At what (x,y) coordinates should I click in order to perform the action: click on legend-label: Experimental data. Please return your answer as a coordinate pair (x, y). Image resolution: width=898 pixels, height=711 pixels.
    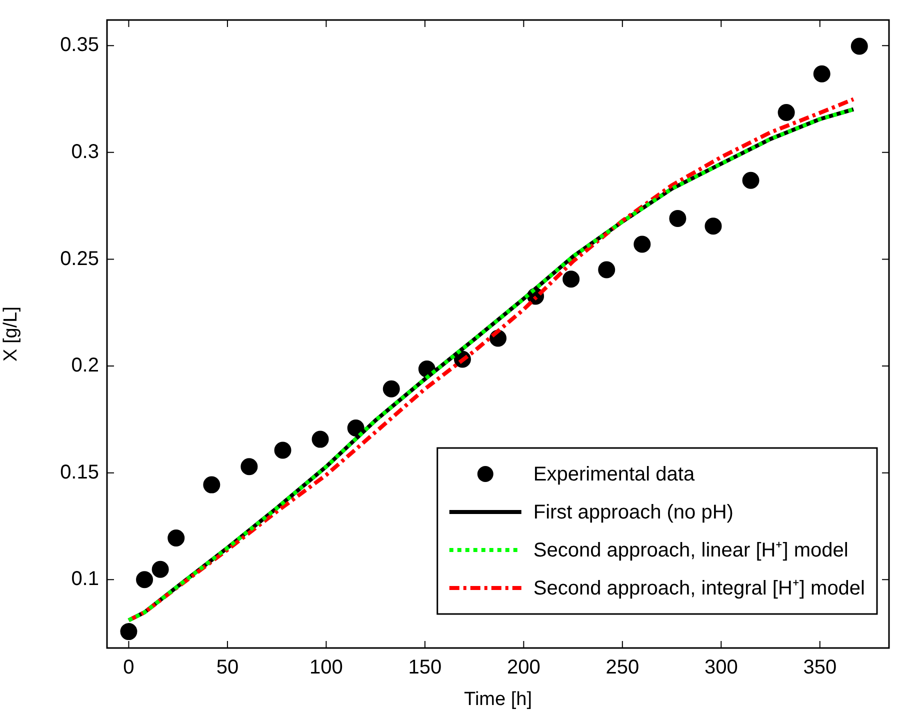
    Looking at the image, I should click on (614, 475).